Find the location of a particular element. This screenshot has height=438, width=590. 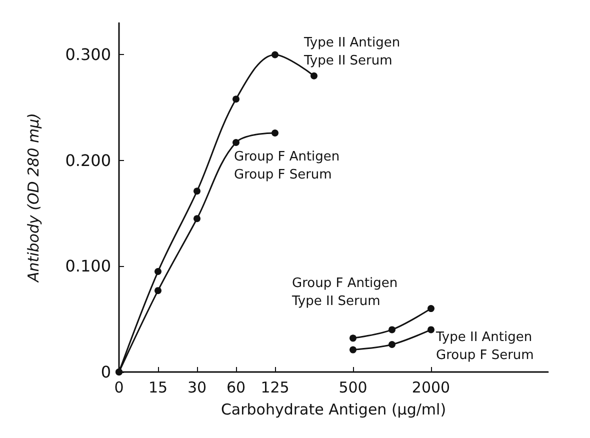

x-axis-title: Carbohydrate Antigen (μg/ml) is located at coordinates (333, 409).